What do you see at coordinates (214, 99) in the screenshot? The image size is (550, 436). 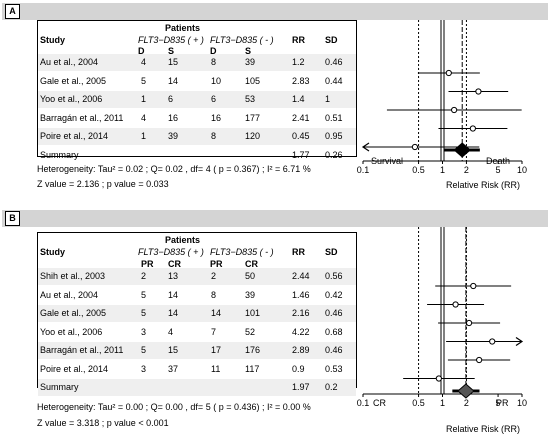 I see `table-cell-c: 6` at bounding box center [214, 99].